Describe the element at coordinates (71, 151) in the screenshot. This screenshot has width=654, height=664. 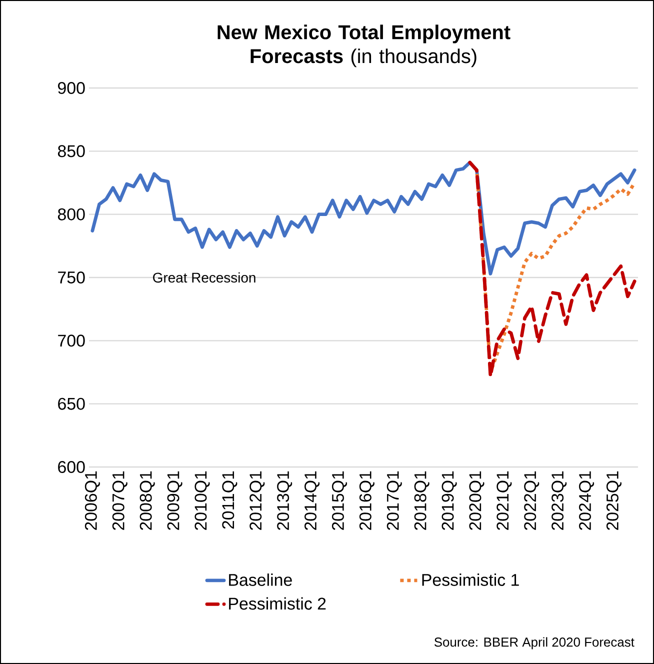
I see `y-tick-label: 850` at that location.